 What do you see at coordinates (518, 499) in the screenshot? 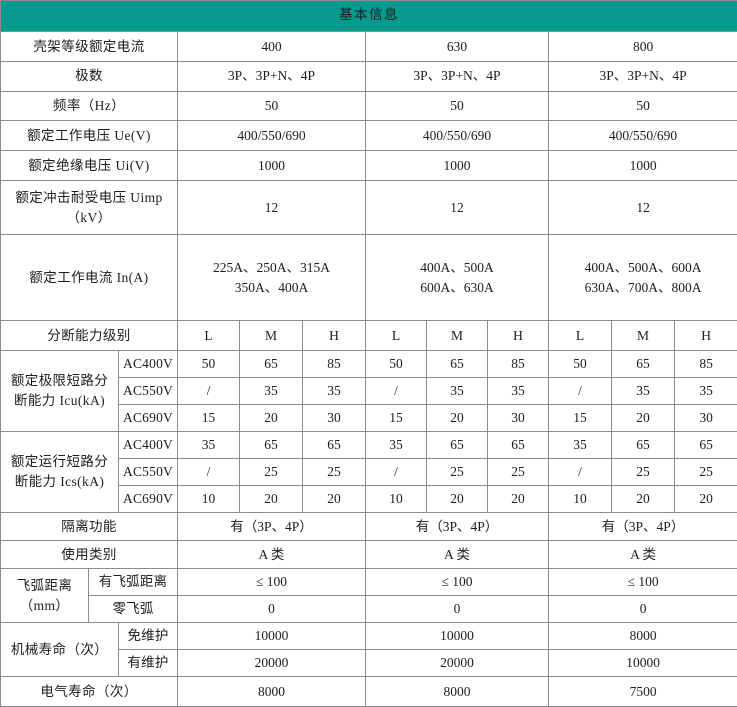
I see `cell-ics-ac690v-630-h: 20` at bounding box center [518, 499].